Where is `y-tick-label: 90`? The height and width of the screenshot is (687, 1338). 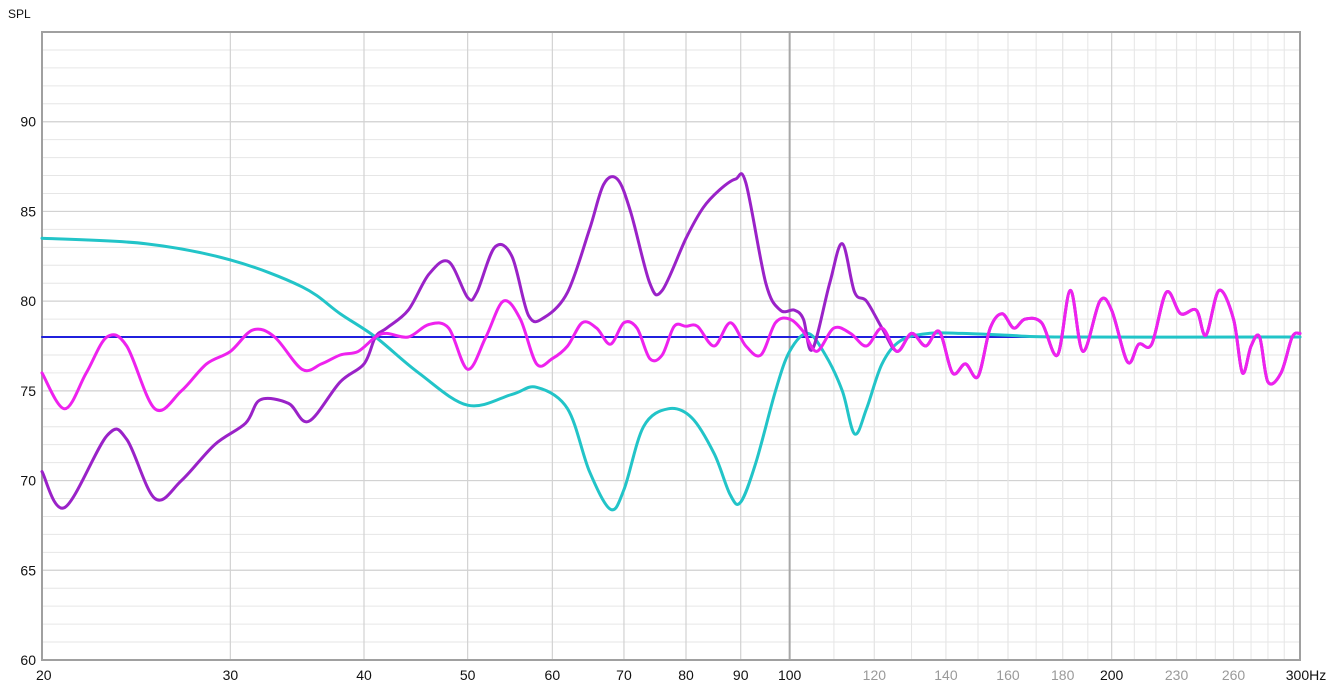 y-tick-label: 90 is located at coordinates (28, 122).